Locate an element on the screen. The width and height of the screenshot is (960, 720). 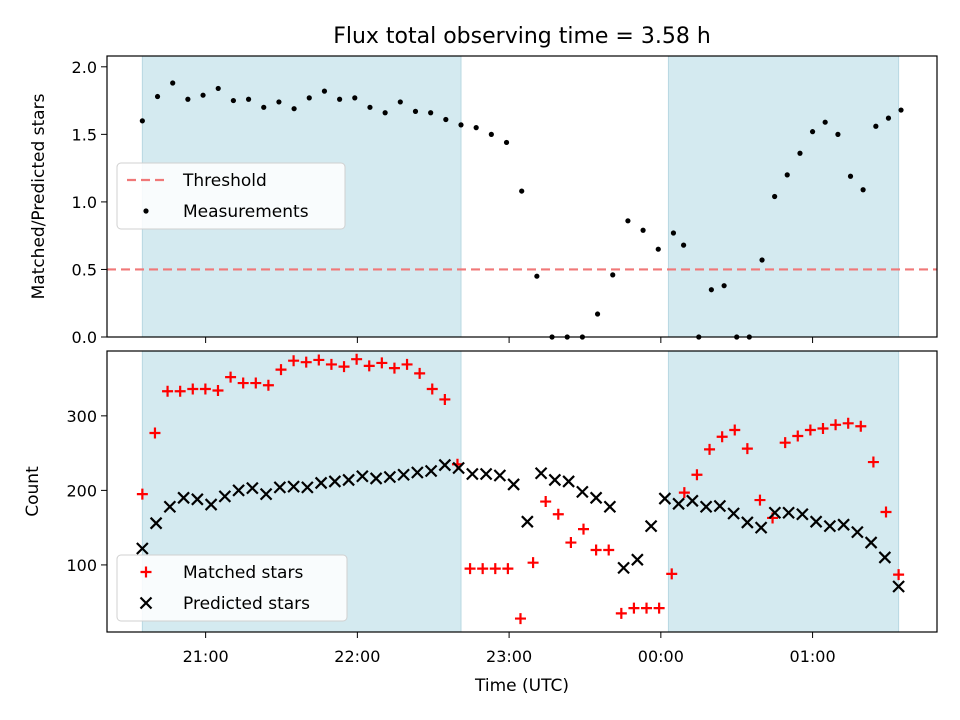
shaded-interval is located at coordinates (783, 196).